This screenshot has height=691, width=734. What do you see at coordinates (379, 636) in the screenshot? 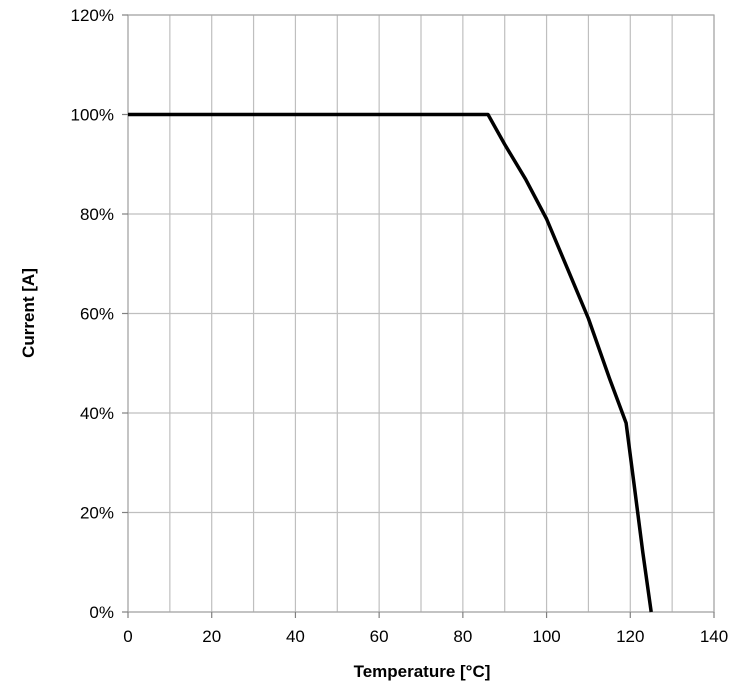
I see `x-tick-label: 60` at bounding box center [379, 636].